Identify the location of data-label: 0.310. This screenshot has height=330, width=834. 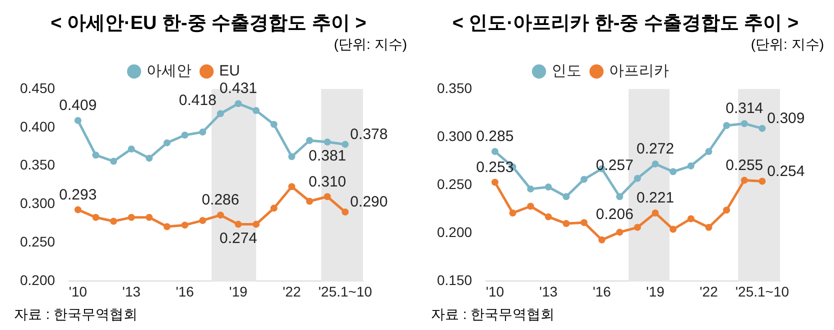
(327, 181).